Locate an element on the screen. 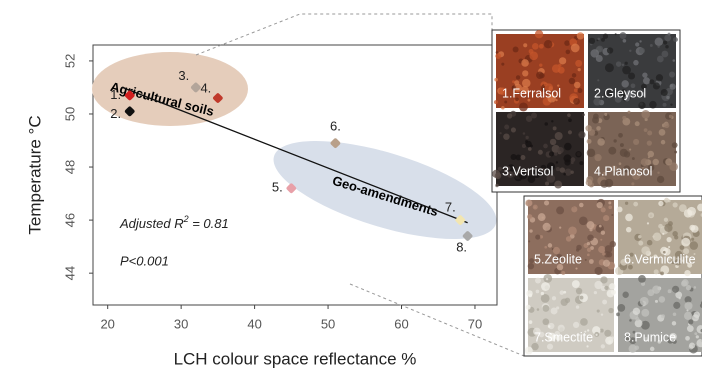 Image resolution: width=702 pixels, height=380 pixels. y-axis-label: Temperature °C is located at coordinates (34, 174).